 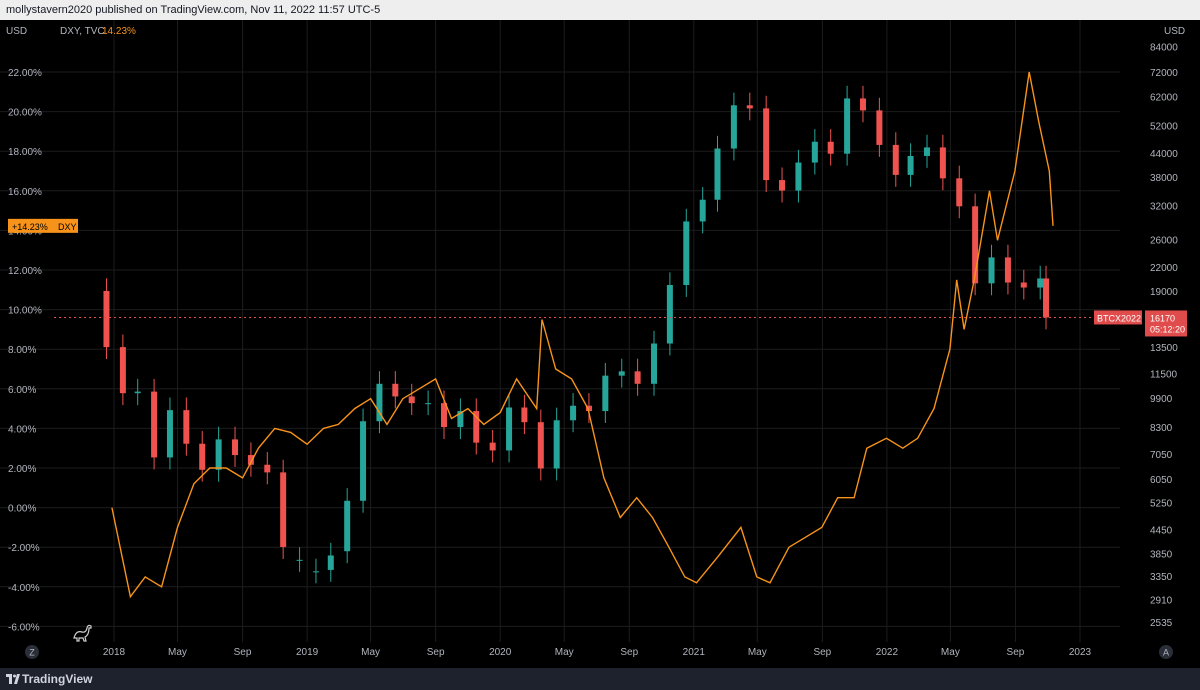 I want to click on left-tick-label: 10.00%, so click(x=25, y=311).